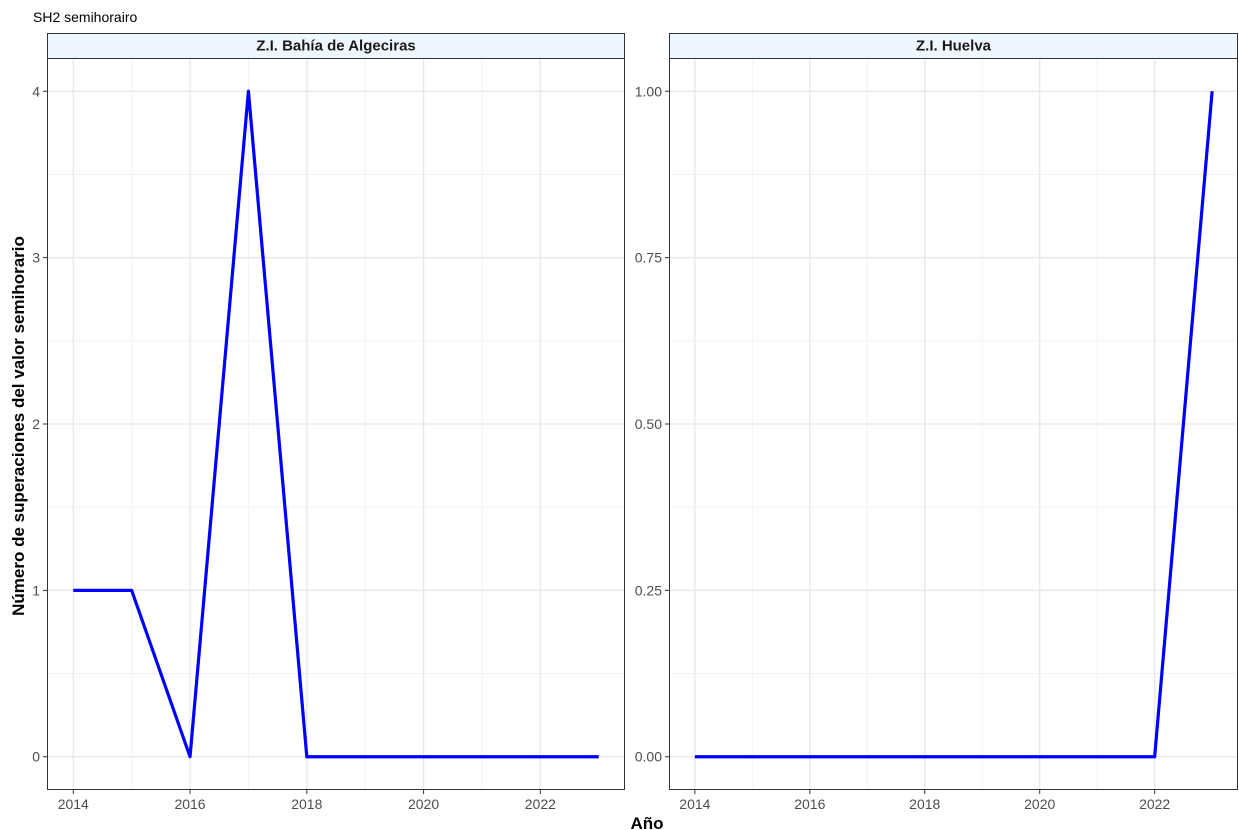 The width and height of the screenshot is (1239, 830). What do you see at coordinates (648, 757) in the screenshot?
I see `y-tick-label: 0.00` at bounding box center [648, 757].